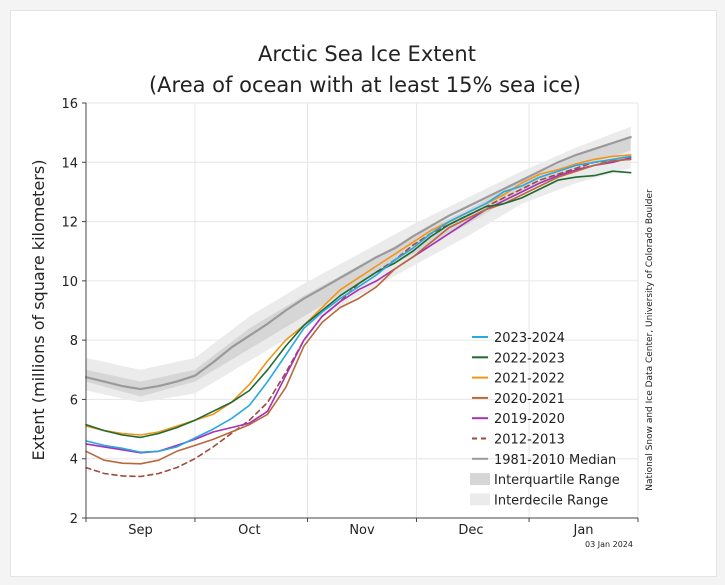 Image resolution: width=725 pixels, height=585 pixels. What do you see at coordinates (69, 282) in the screenshot?
I see `y-tick-label: 10` at bounding box center [69, 282].